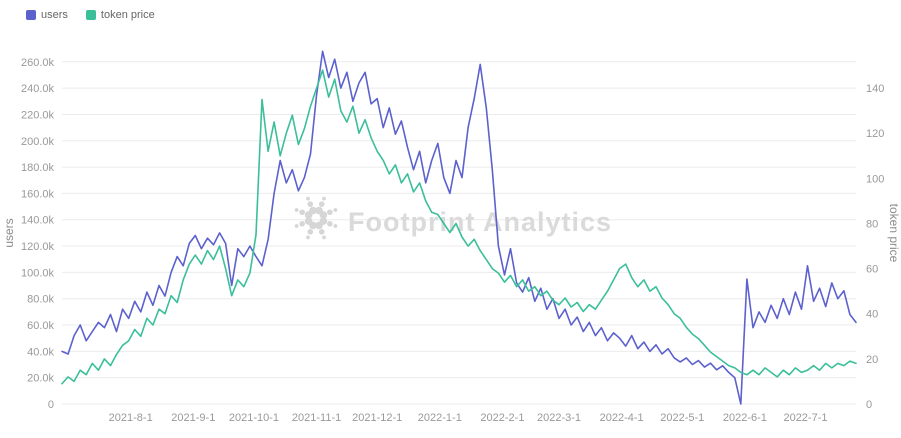  I want to click on legend-label: token price, so click(127, 15).